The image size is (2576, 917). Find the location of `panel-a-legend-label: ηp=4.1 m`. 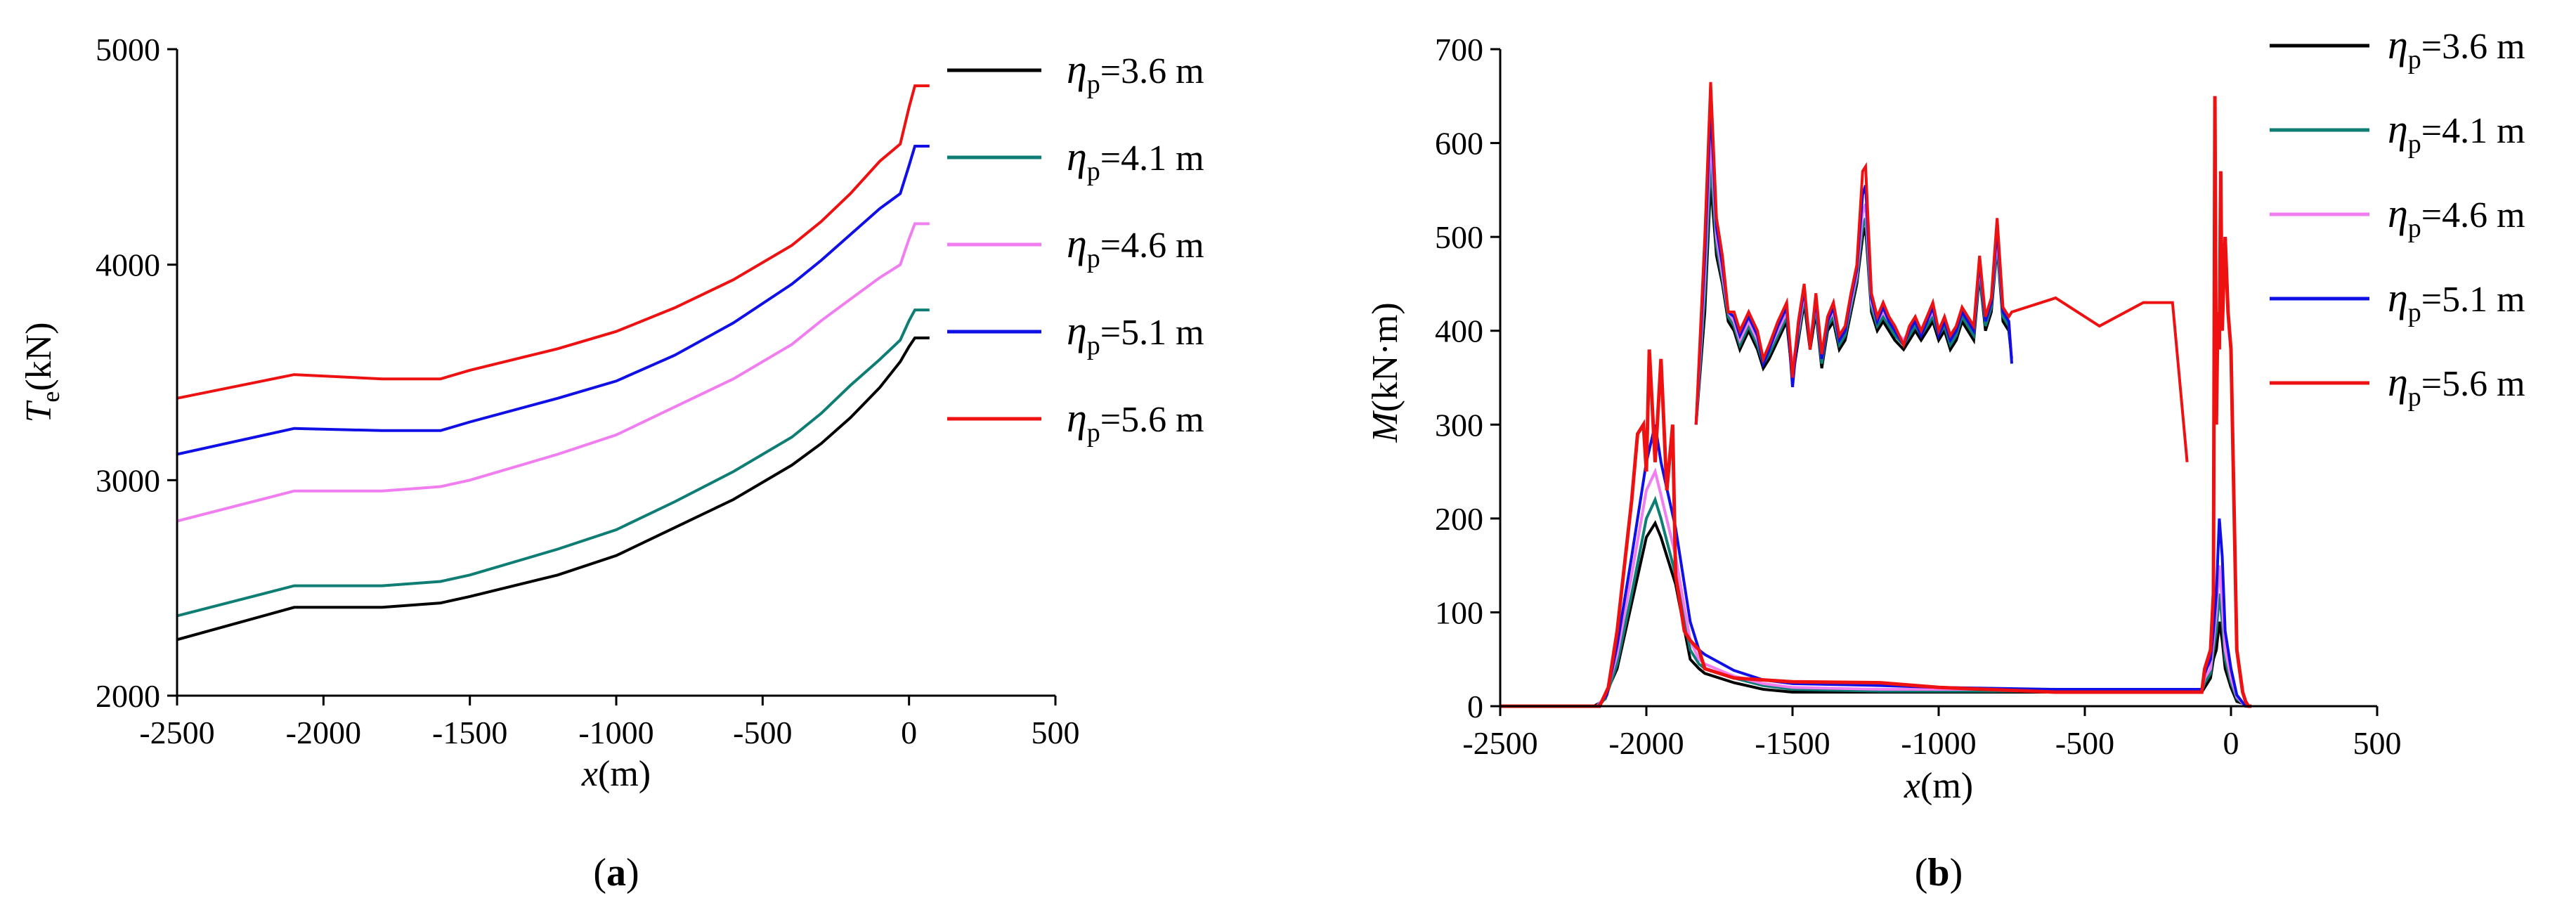

panel-a-legend-label: ηp=4.1 m is located at coordinates (1135, 160).